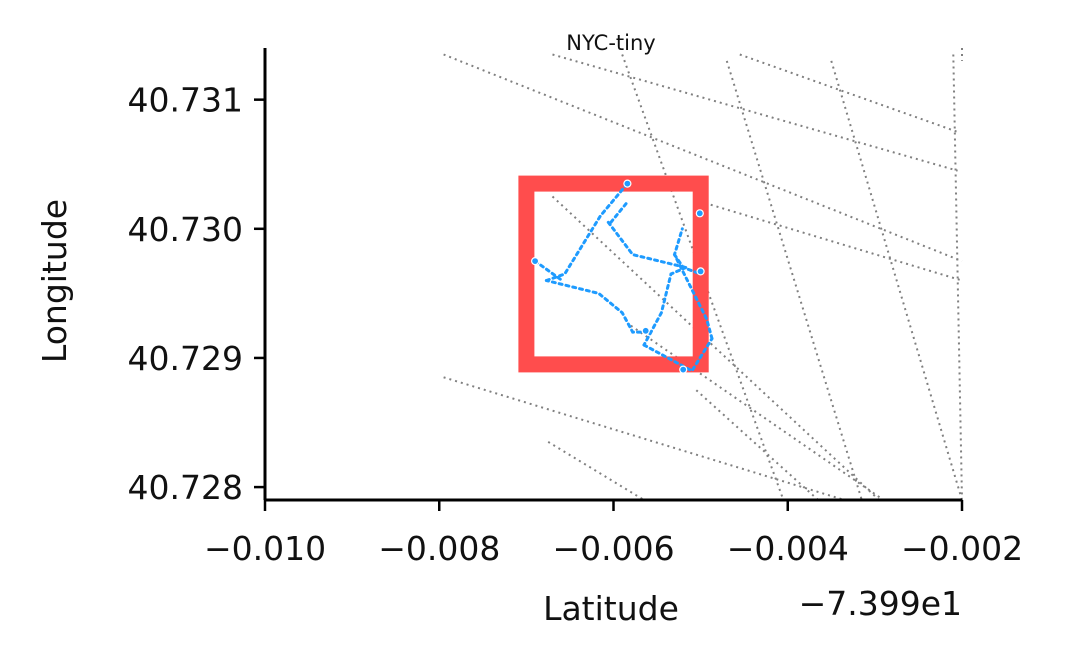 The image size is (1068, 661). Describe the element at coordinates (962, 548) in the screenshot. I see `x-tick-label: −0.002` at that location.